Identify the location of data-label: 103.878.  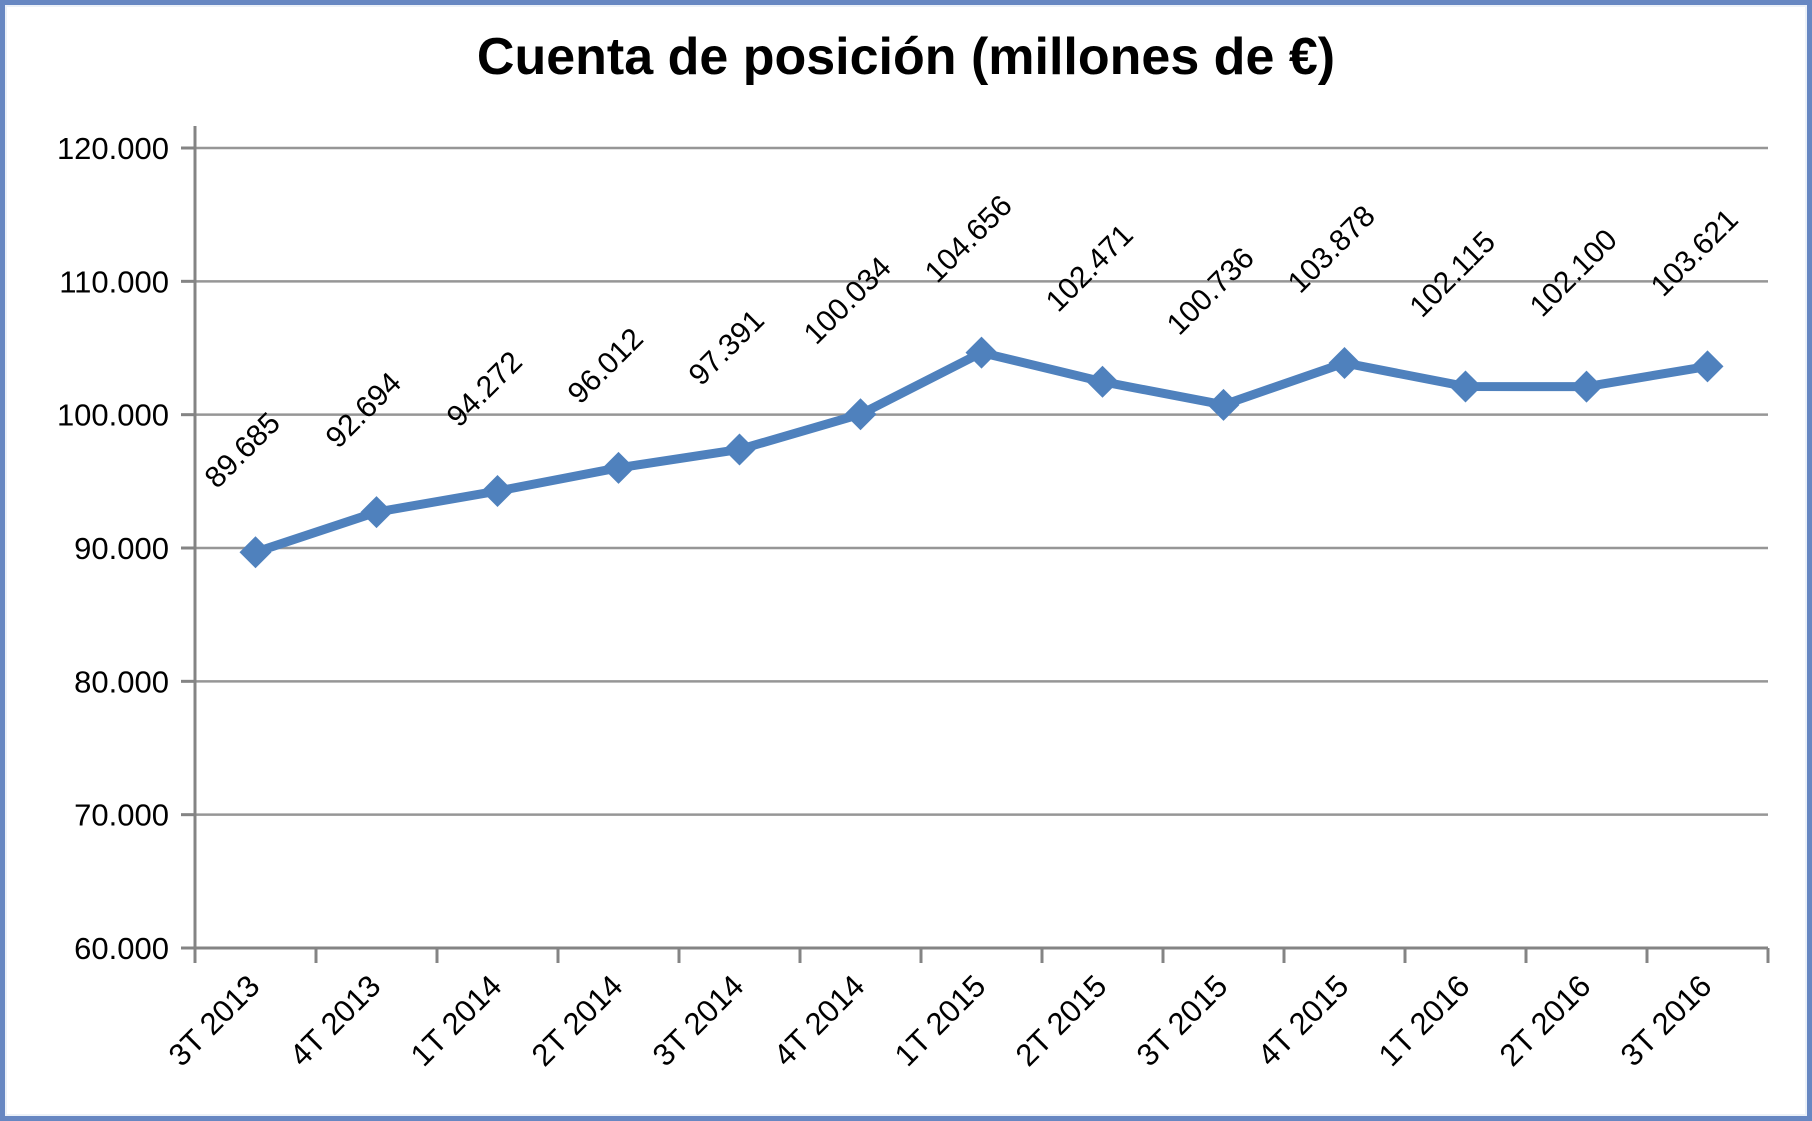
(1332, 249).